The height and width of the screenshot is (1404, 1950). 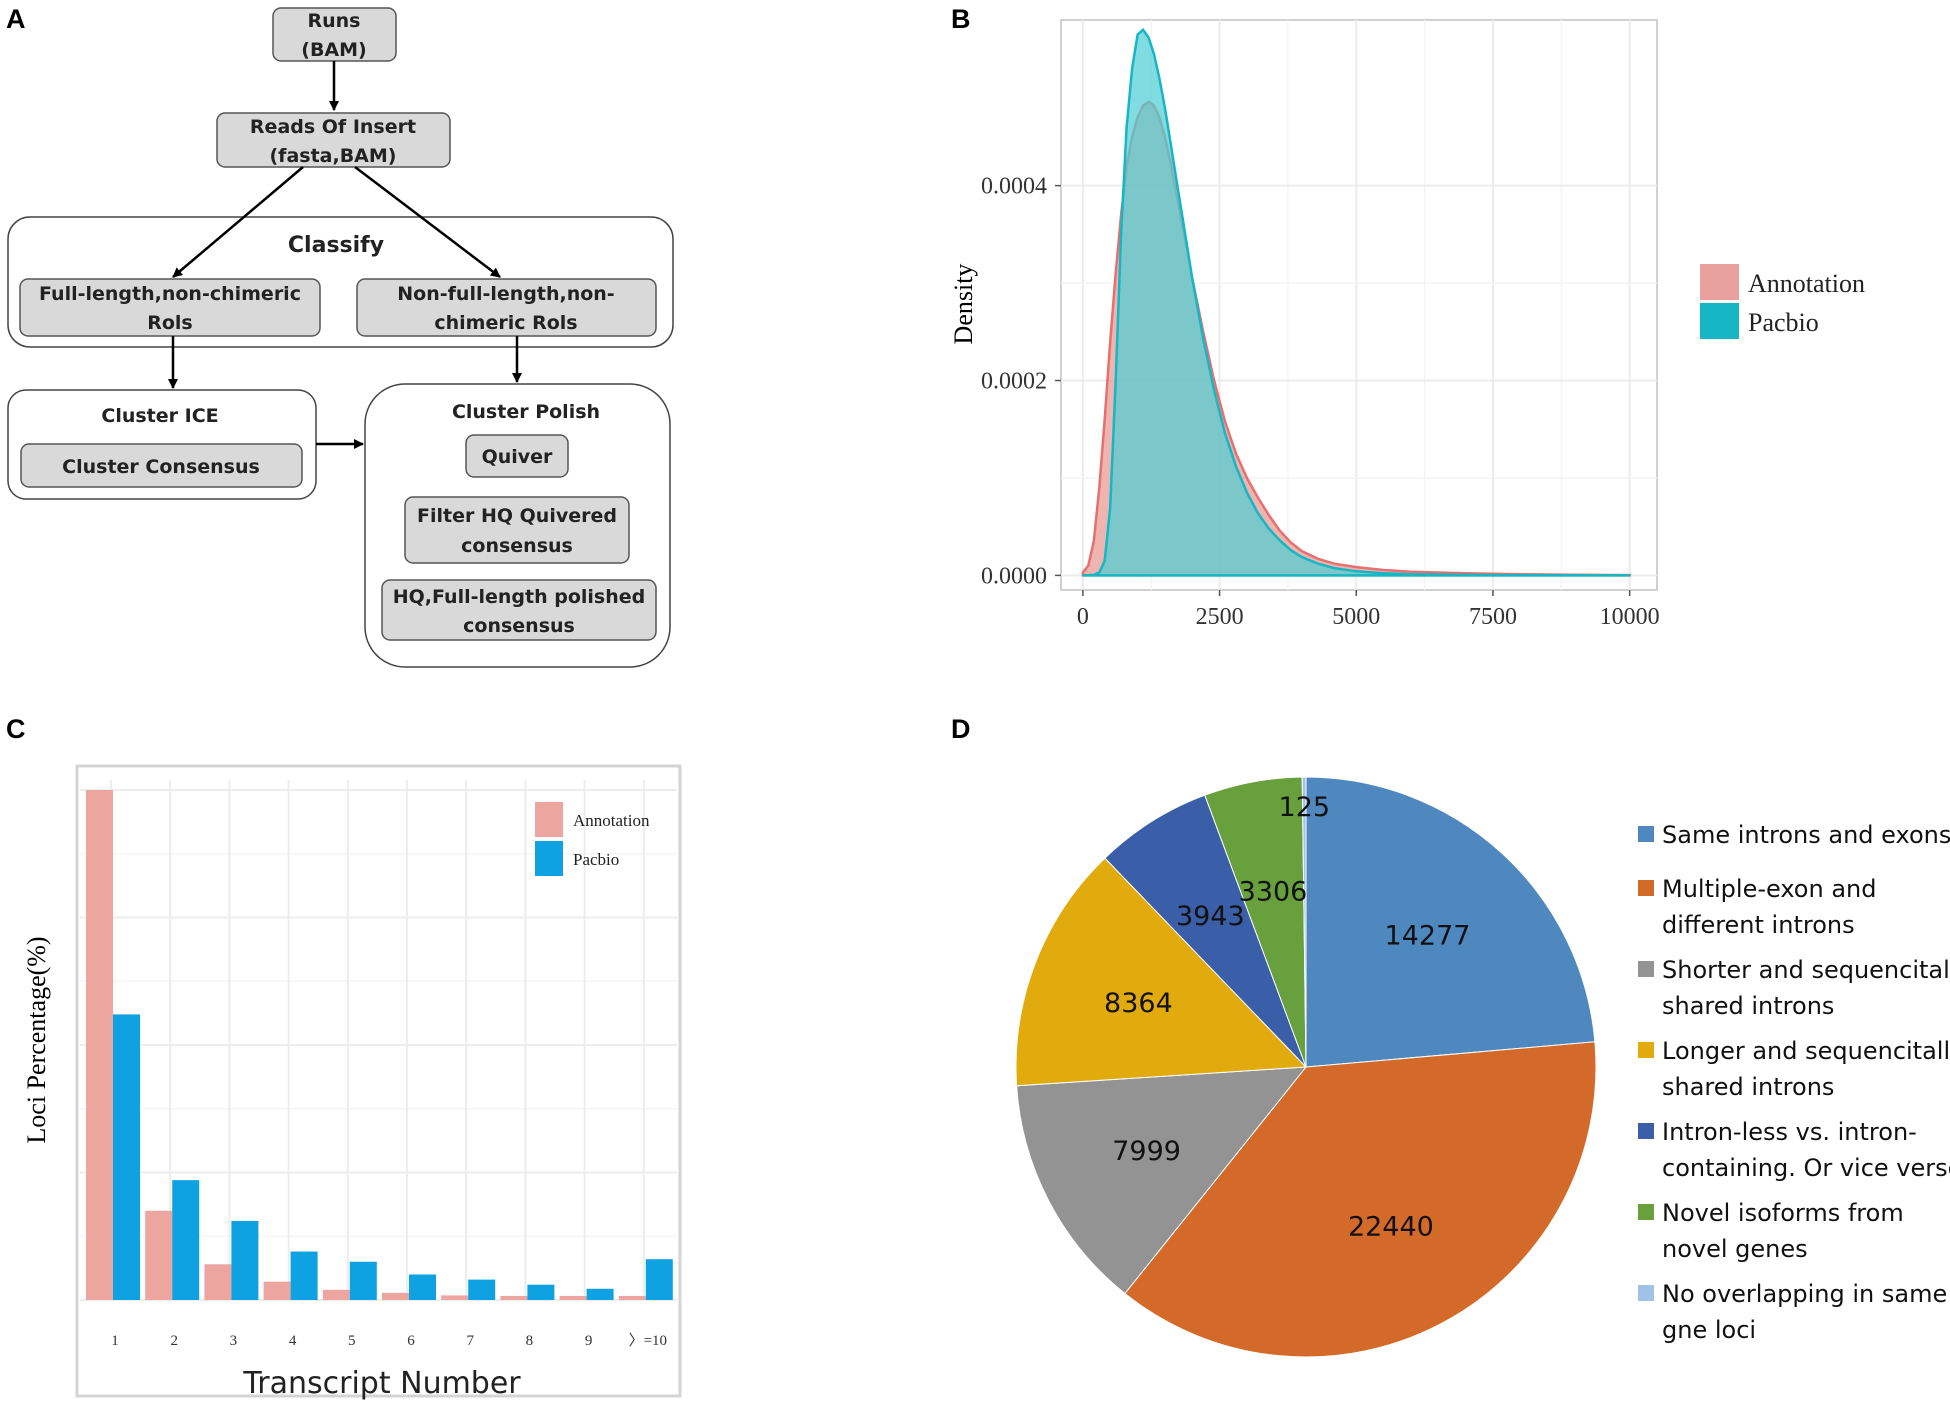 What do you see at coordinates (517, 546) in the screenshot?
I see `filter-hq-label-2: consensus` at bounding box center [517, 546].